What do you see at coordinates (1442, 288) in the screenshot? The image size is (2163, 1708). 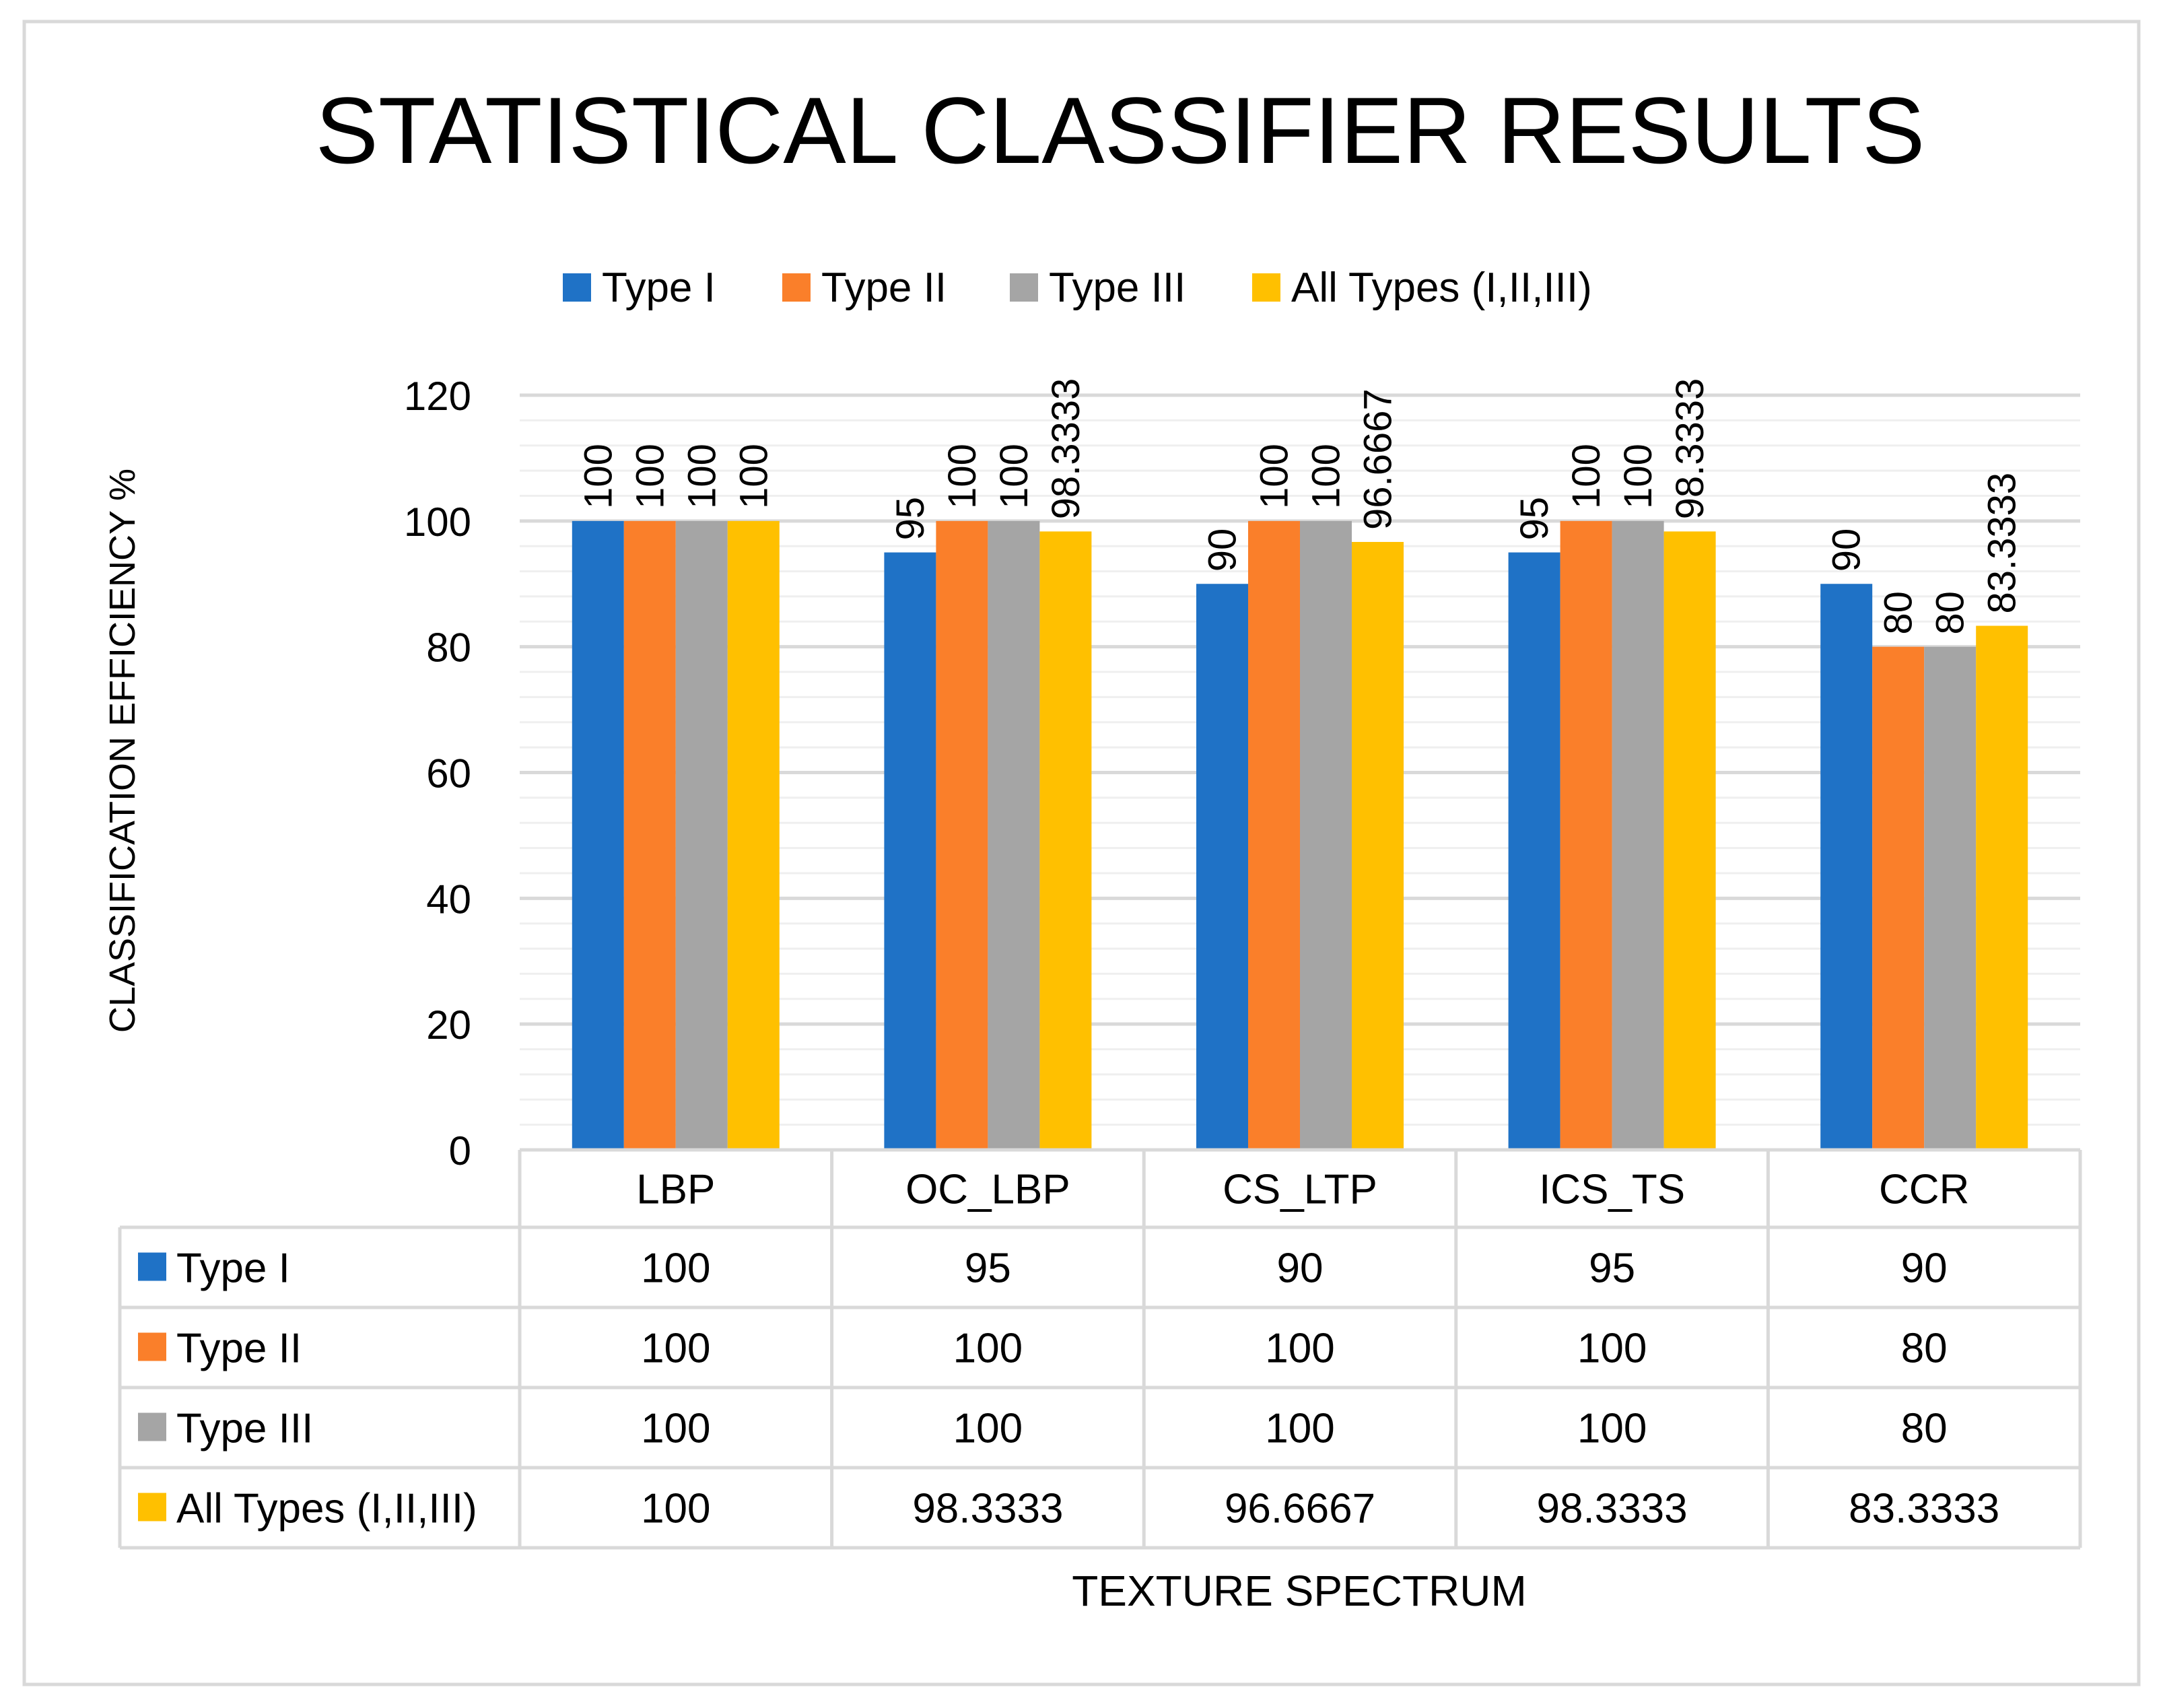 I see `legend-label: All Types (I,II,III)` at bounding box center [1442, 288].